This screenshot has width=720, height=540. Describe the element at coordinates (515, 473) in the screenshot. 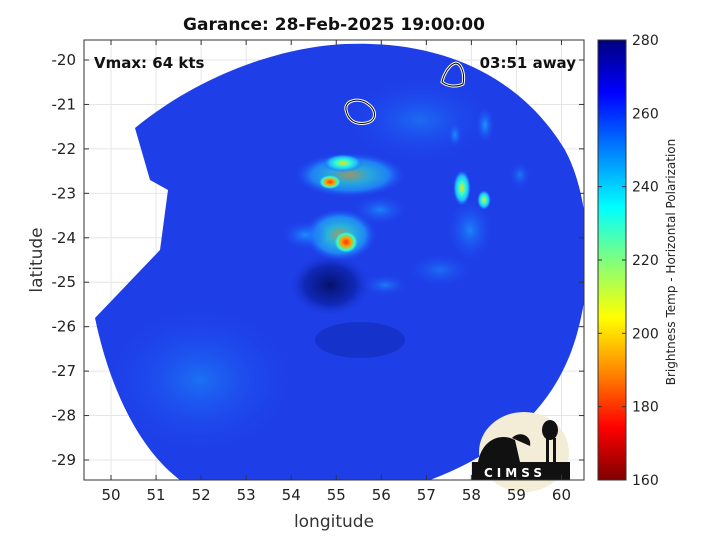

I see `logo-text: CIMSS` at that location.